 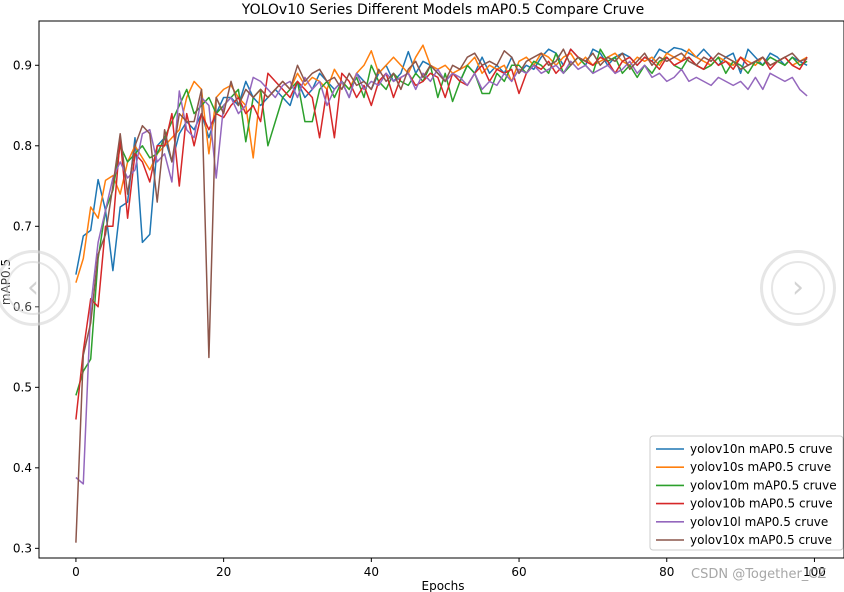 What do you see at coordinates (223, 572) in the screenshot?
I see `x-tick-label-1: 20` at bounding box center [223, 572].